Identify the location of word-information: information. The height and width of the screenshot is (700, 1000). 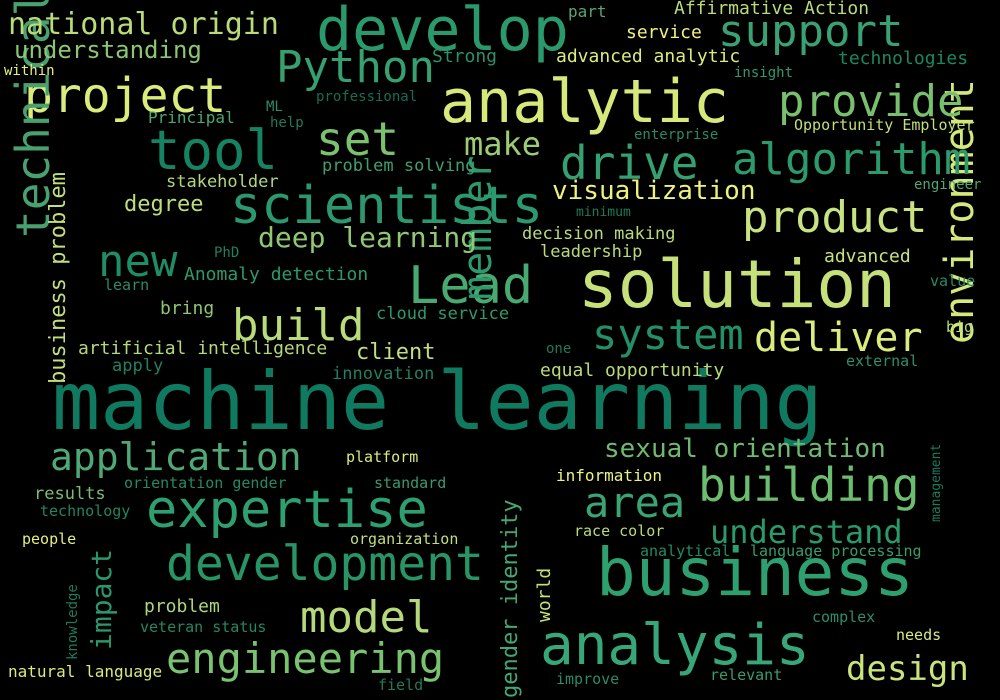
(609, 475).